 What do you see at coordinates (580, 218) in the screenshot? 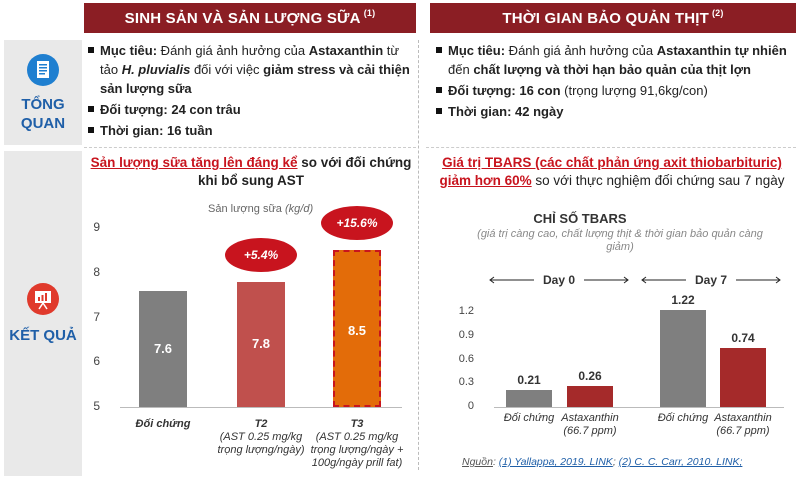
I see `tbars-chart-title: CHỈ SỐ TBARS` at bounding box center [580, 218].